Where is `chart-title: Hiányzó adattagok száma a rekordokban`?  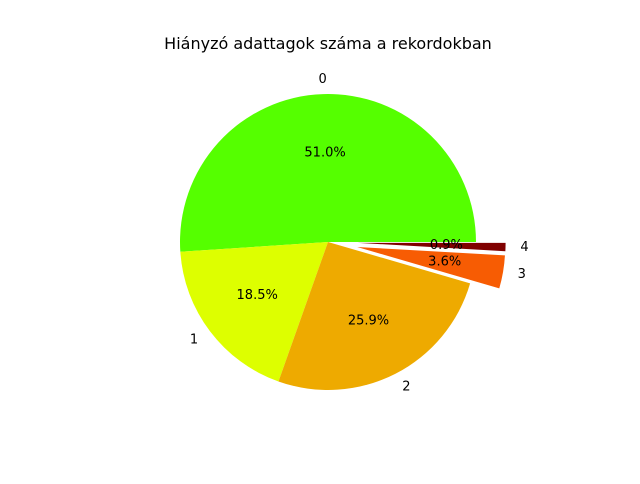
chart-title: Hiányzó adattagok száma a rekordokban is located at coordinates (328, 43).